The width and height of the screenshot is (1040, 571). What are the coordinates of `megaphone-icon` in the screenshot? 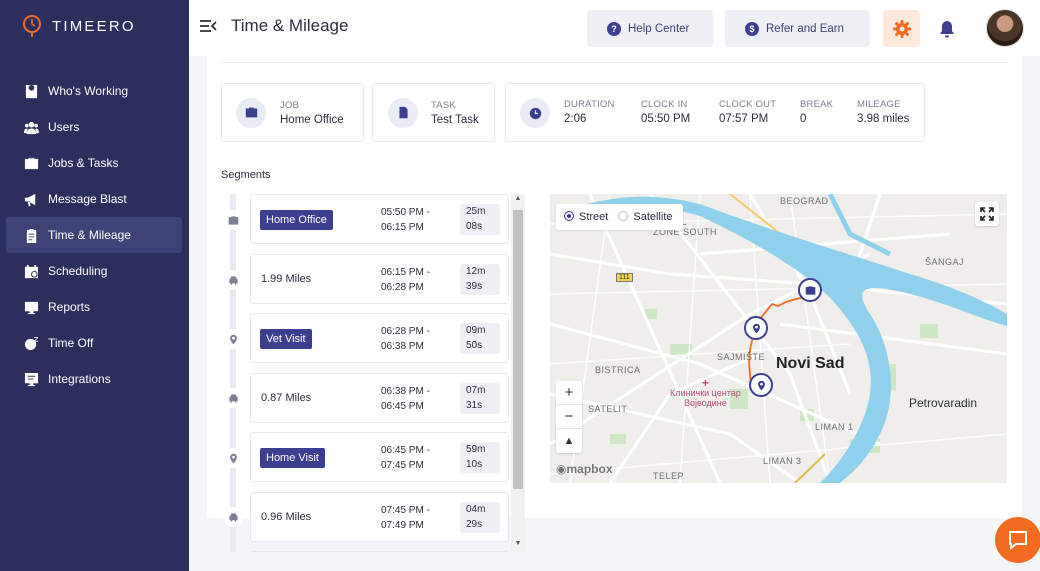 It's located at (31, 199).